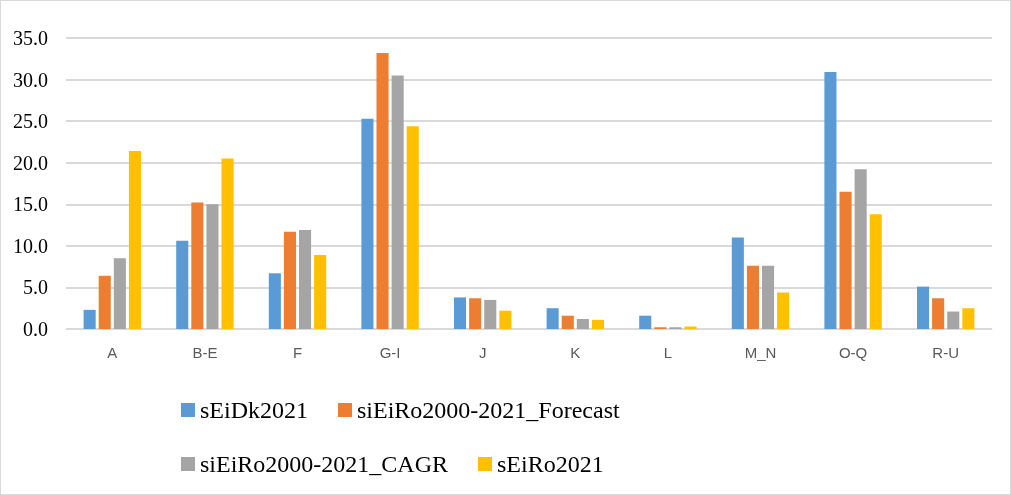 The width and height of the screenshot is (1011, 495). What do you see at coordinates (205, 352) in the screenshot?
I see `x-tick-label: B-E` at bounding box center [205, 352].